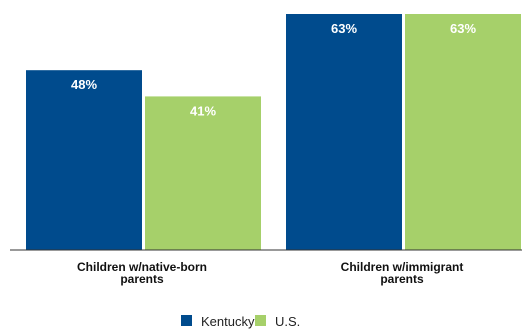  I want to click on bar-value-label: 41%, so click(203, 110).